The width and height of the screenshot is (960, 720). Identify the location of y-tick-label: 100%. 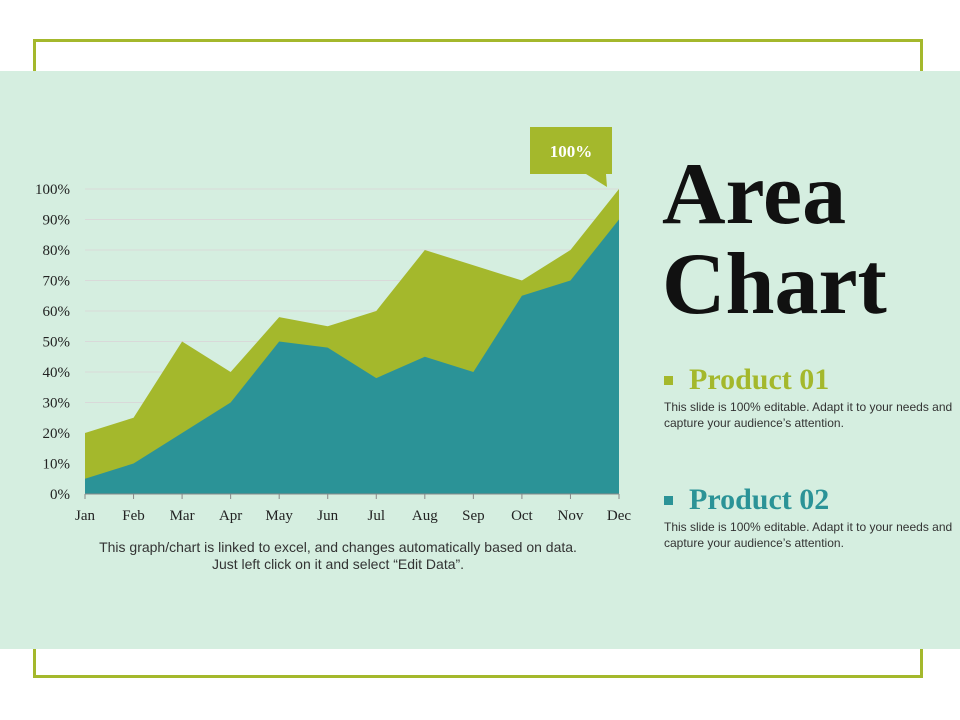
(52, 190).